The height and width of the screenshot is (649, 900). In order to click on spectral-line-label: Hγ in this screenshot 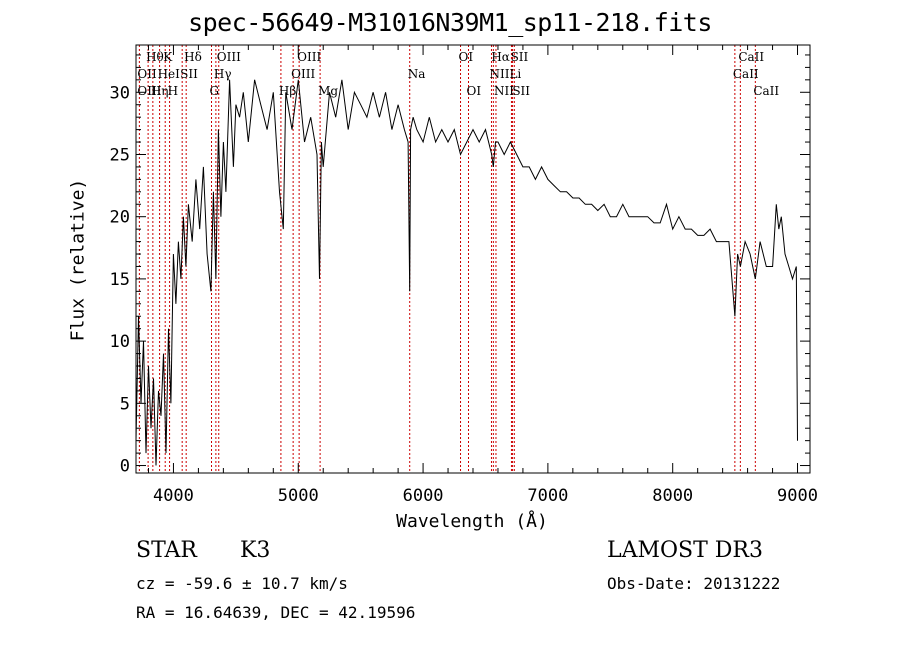, I will do `click(223, 74)`.